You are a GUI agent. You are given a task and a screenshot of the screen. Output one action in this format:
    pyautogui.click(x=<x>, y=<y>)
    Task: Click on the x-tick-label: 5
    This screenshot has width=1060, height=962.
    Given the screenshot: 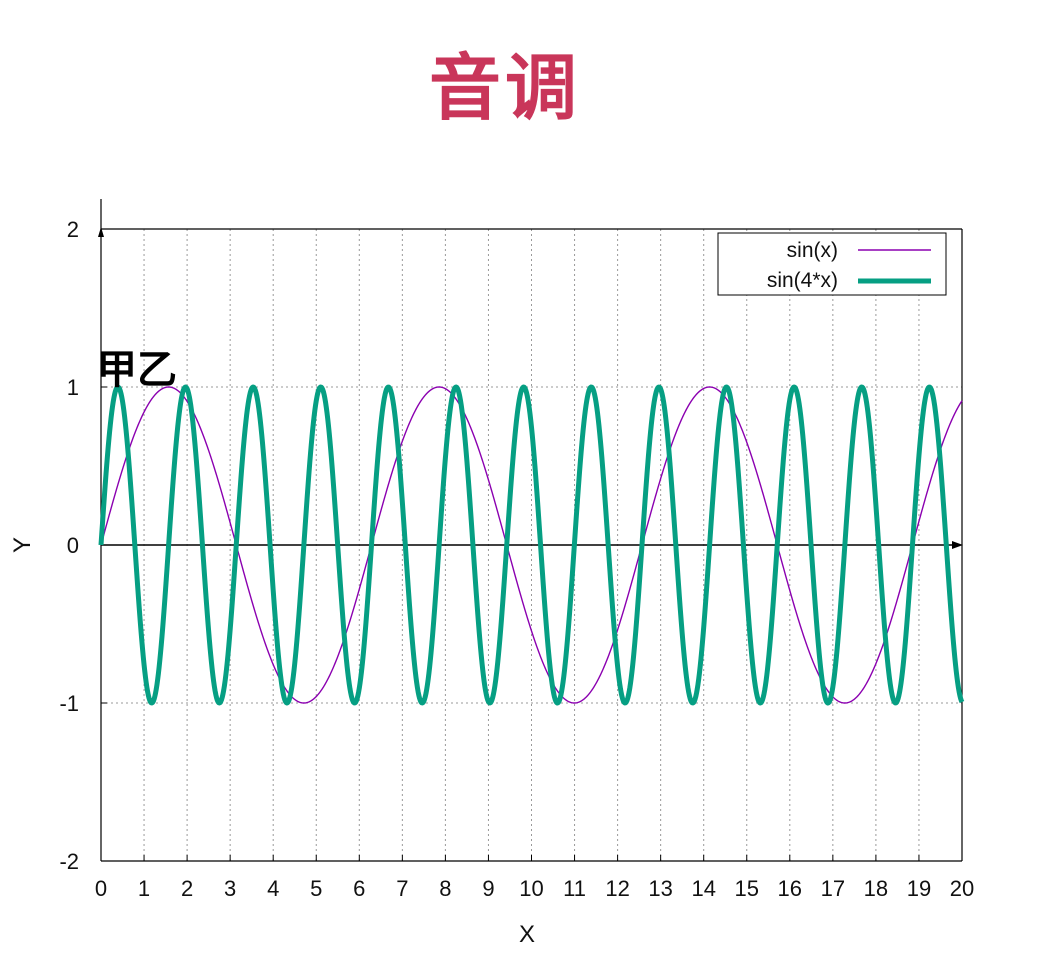 What is the action you would take?
    pyautogui.click(x=316, y=888)
    